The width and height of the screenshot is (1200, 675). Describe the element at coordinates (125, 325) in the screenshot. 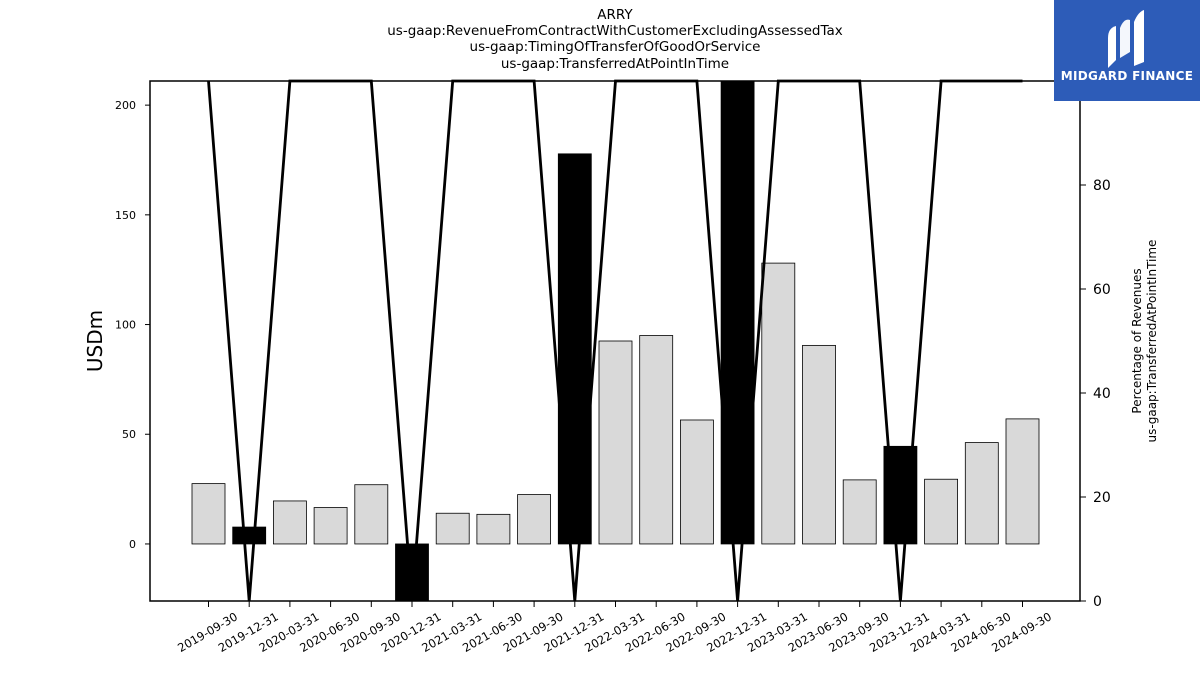

I see `y-tick-label: 100` at that location.